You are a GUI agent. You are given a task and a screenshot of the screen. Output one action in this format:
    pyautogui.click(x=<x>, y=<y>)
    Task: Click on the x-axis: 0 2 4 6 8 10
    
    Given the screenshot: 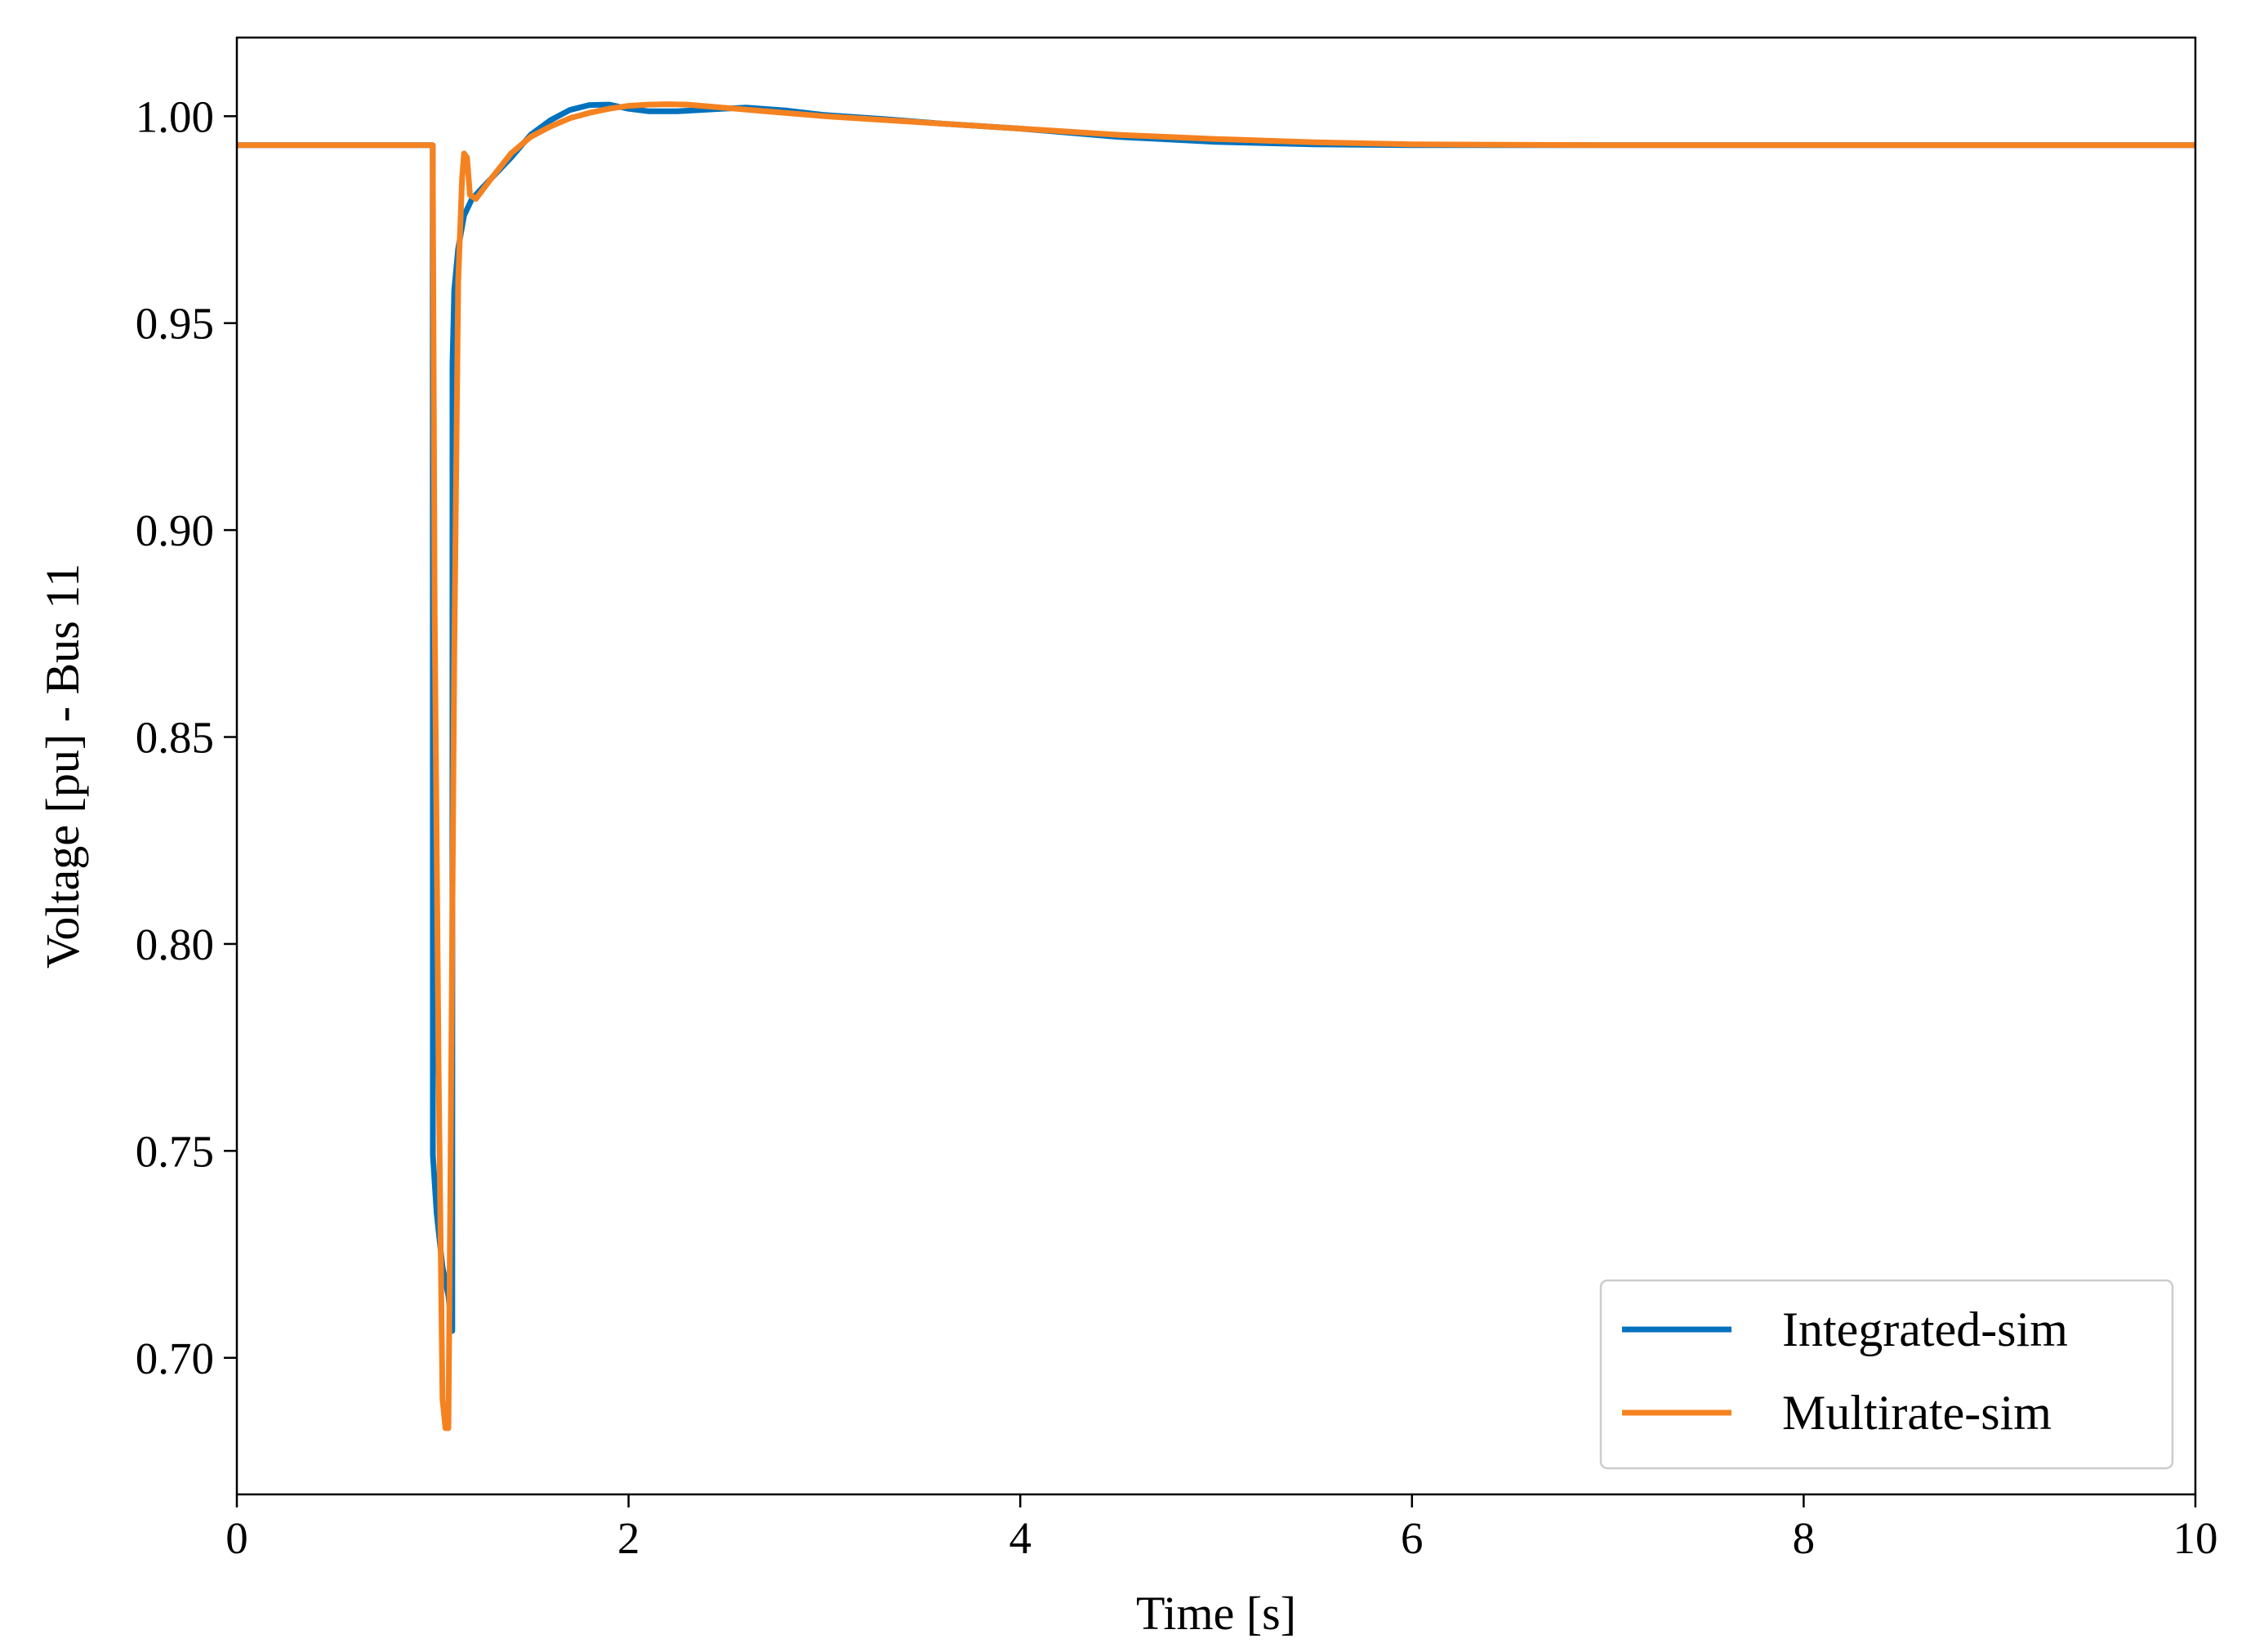 What is the action you would take?
    pyautogui.click(x=1221, y=1528)
    